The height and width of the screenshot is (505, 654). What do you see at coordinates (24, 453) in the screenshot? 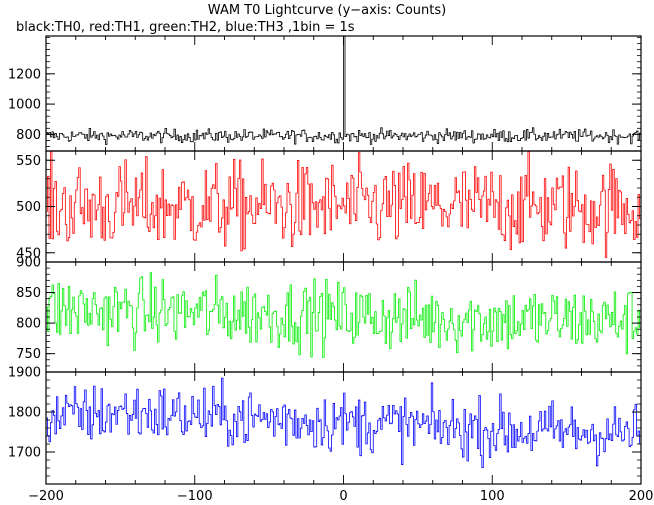
I see `y-tick-label: 1700` at bounding box center [24, 453].